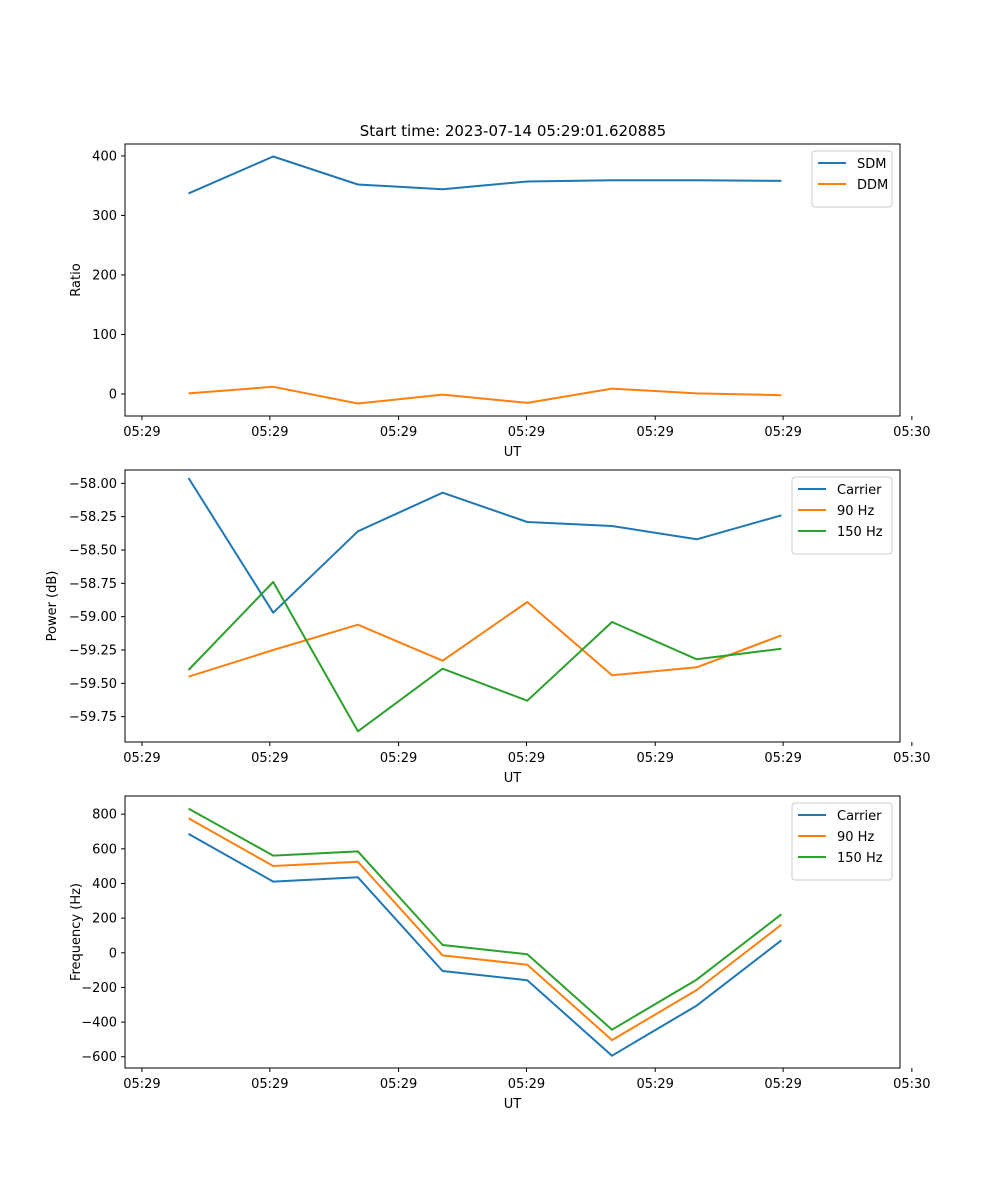  I want to click on power-series-150-hz-line, so click(484, 657).